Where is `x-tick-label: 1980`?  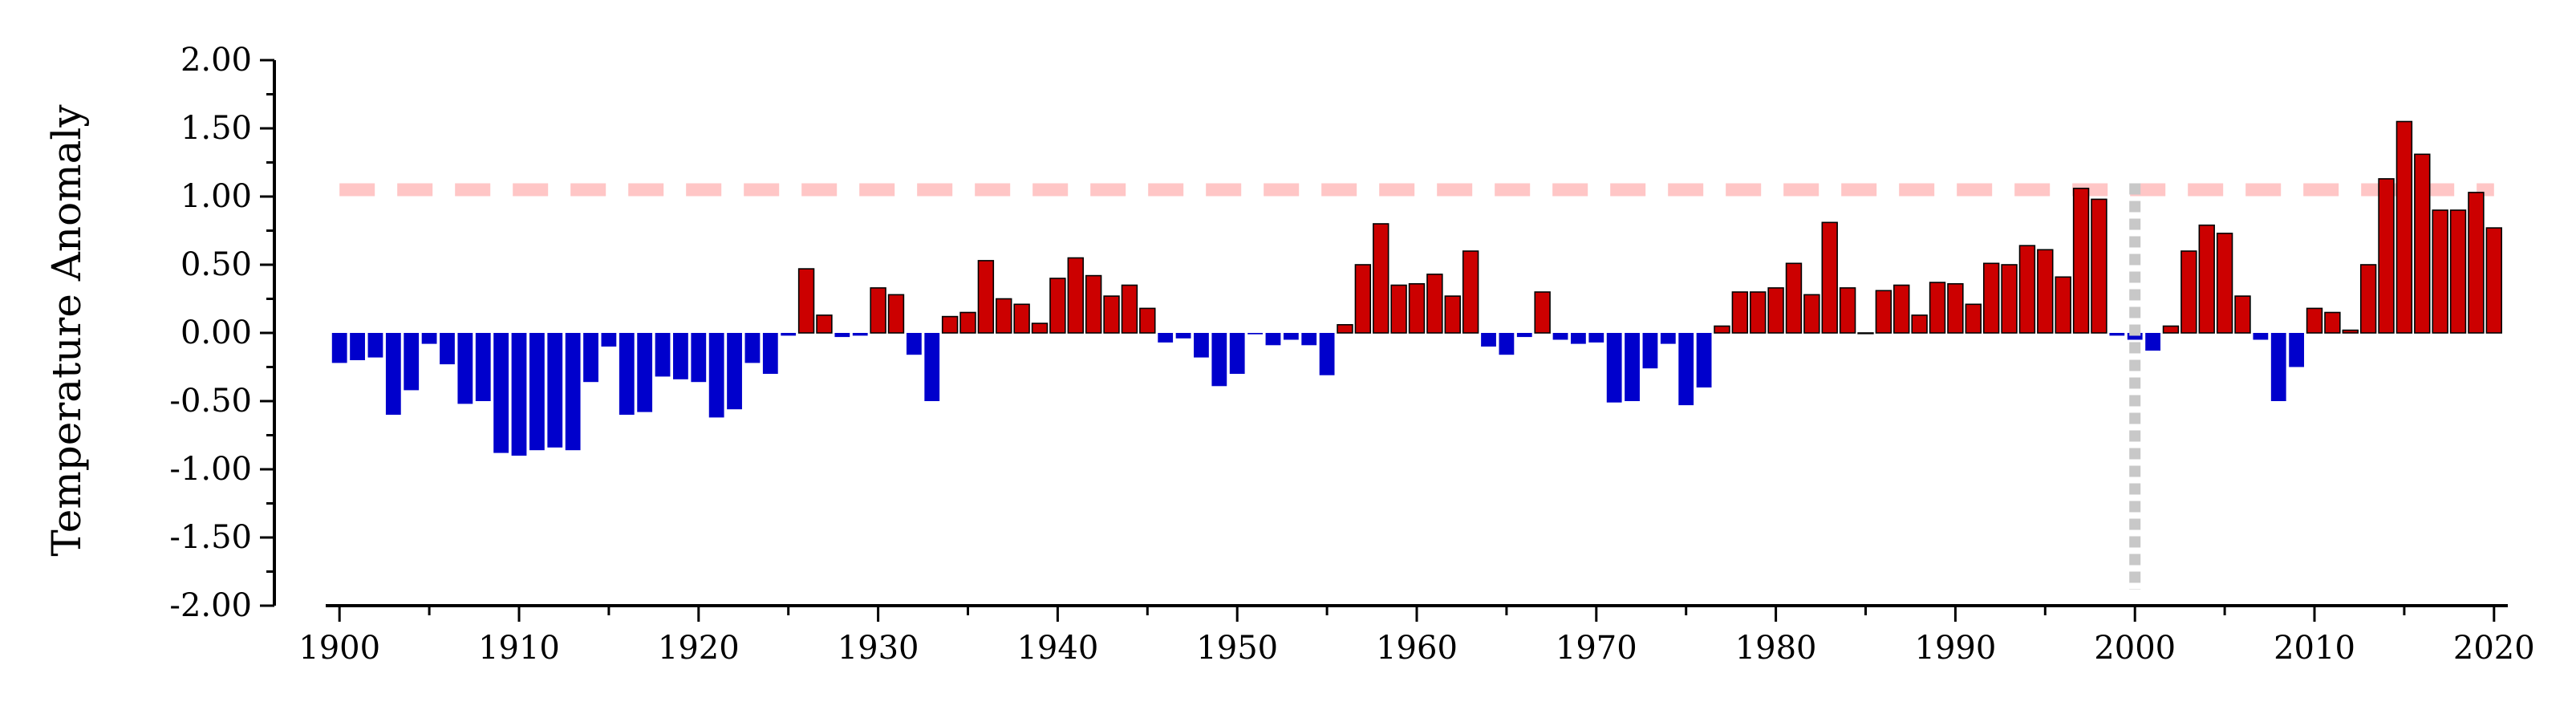
x-tick-label: 1980 is located at coordinates (1776, 648).